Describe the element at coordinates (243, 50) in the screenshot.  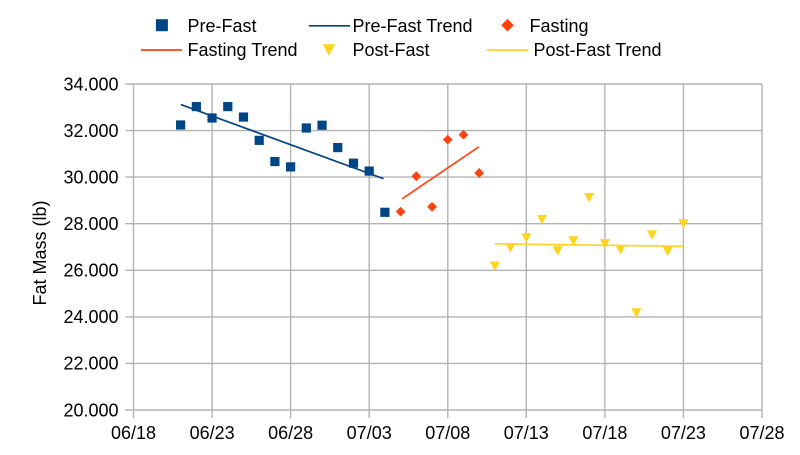
I see `svg-text: Fasting Trend` at that location.